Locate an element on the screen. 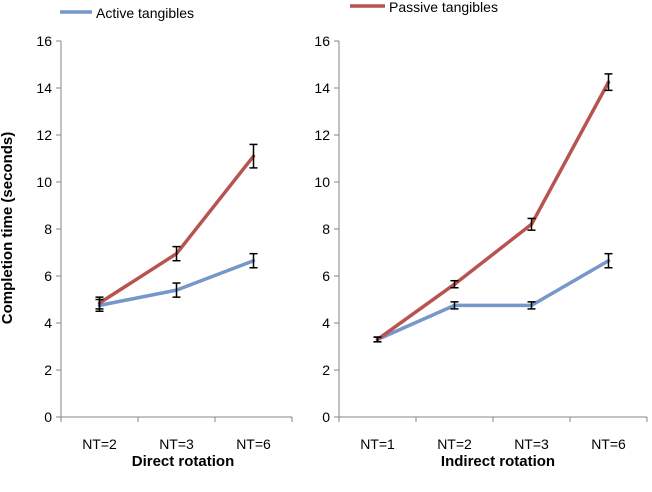  direct-x-tick-label: NT=2 is located at coordinates (99, 444).